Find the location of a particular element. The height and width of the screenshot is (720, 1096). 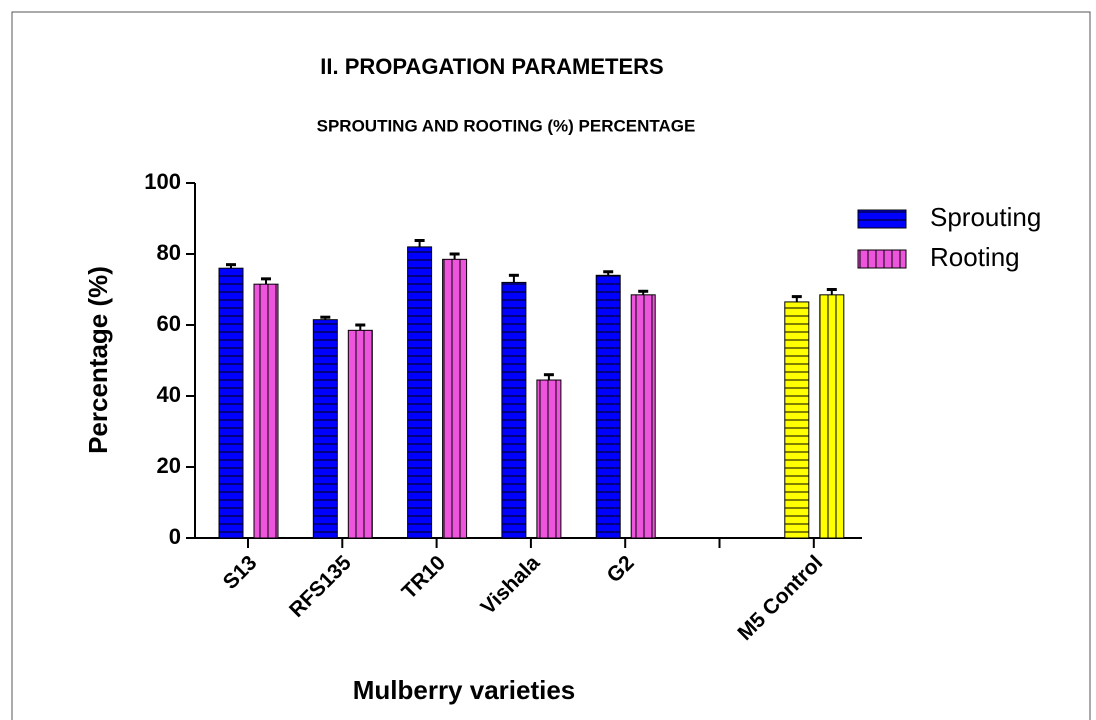

x-tick-label: TR10 is located at coordinates (423, 577).